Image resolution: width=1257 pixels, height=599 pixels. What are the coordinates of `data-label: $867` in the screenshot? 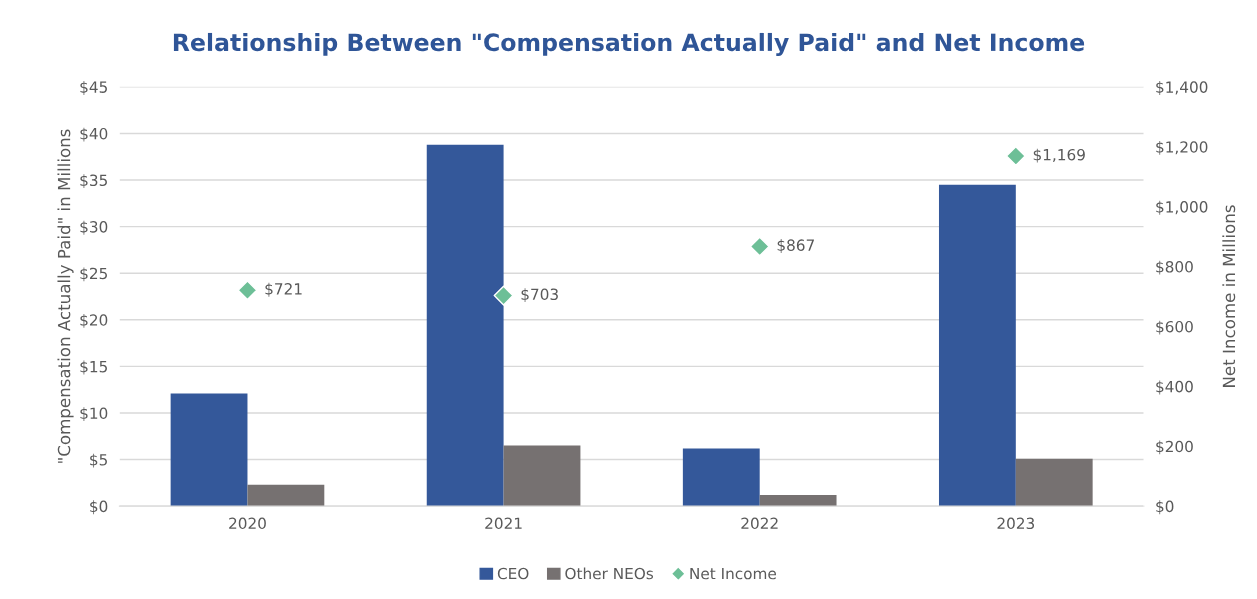 It's located at (795, 246).